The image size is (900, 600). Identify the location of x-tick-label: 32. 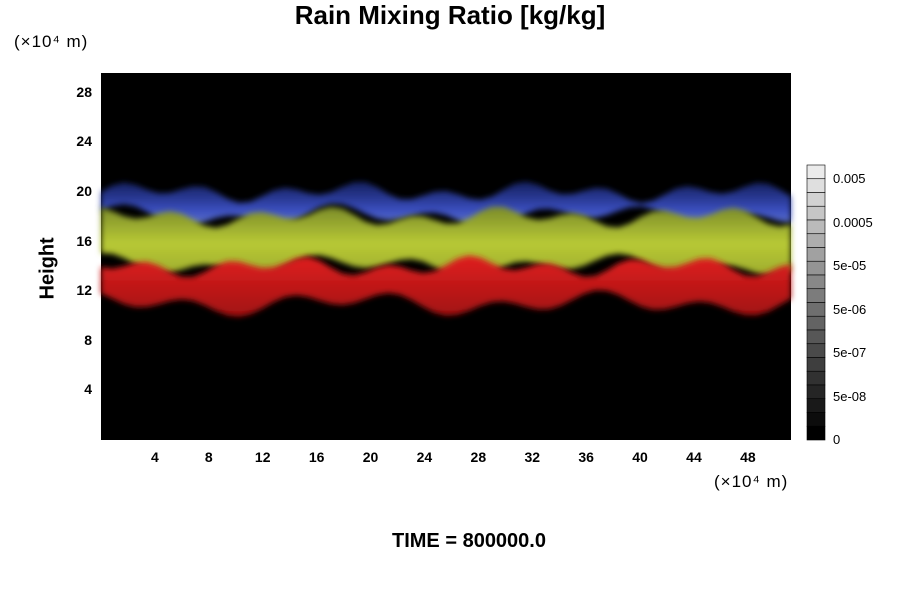
(532, 457).